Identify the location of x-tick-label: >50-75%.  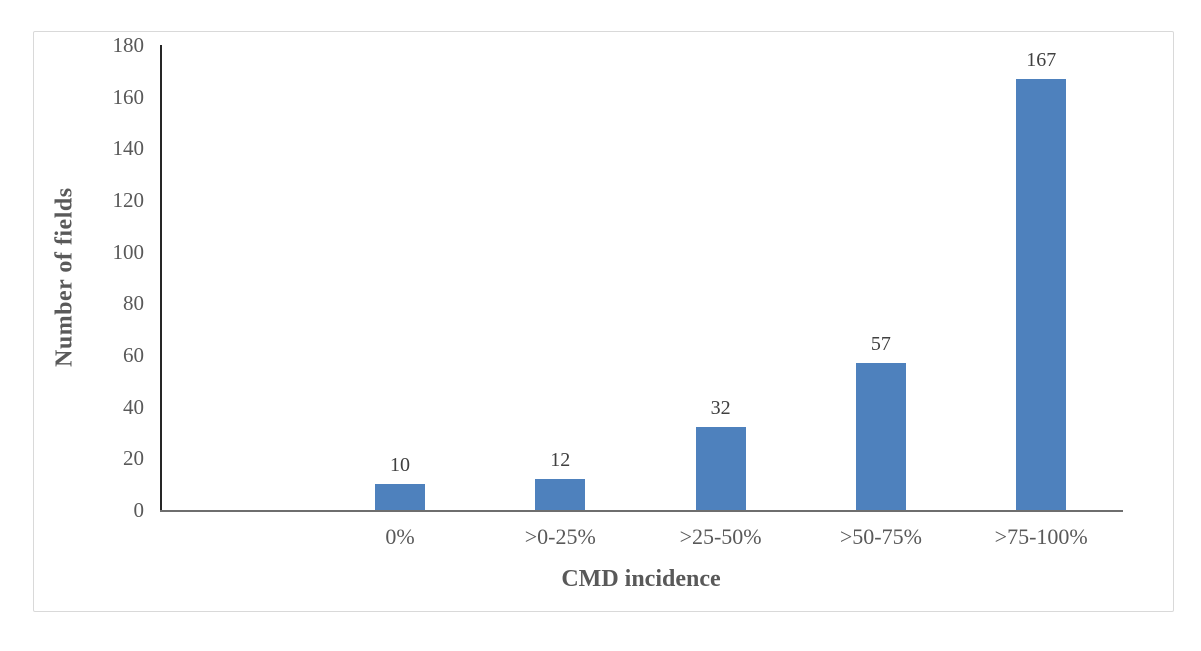
(880, 536).